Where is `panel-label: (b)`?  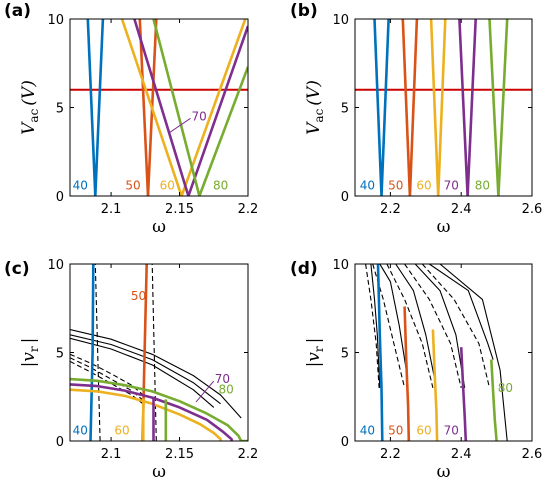 panel-label: (b) is located at coordinates (304, 11).